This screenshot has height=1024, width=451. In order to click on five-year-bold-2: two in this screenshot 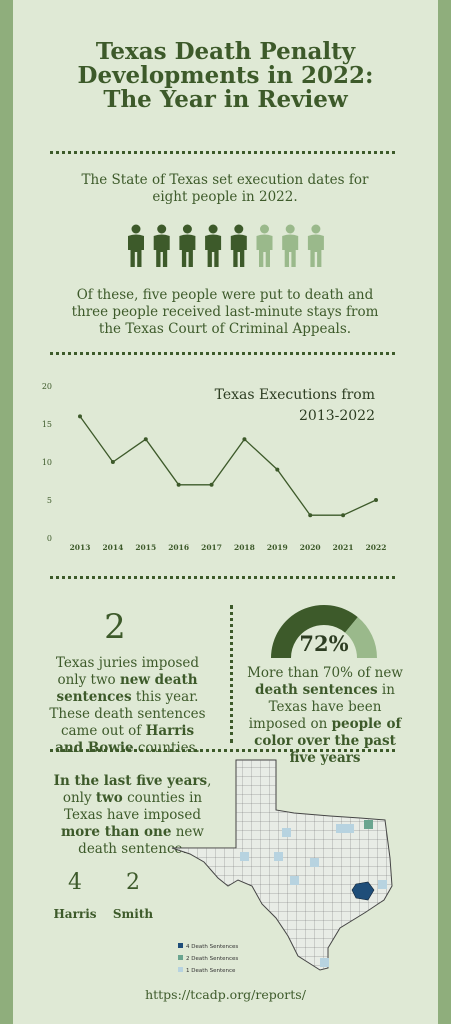, I will do `click(109, 798)`.